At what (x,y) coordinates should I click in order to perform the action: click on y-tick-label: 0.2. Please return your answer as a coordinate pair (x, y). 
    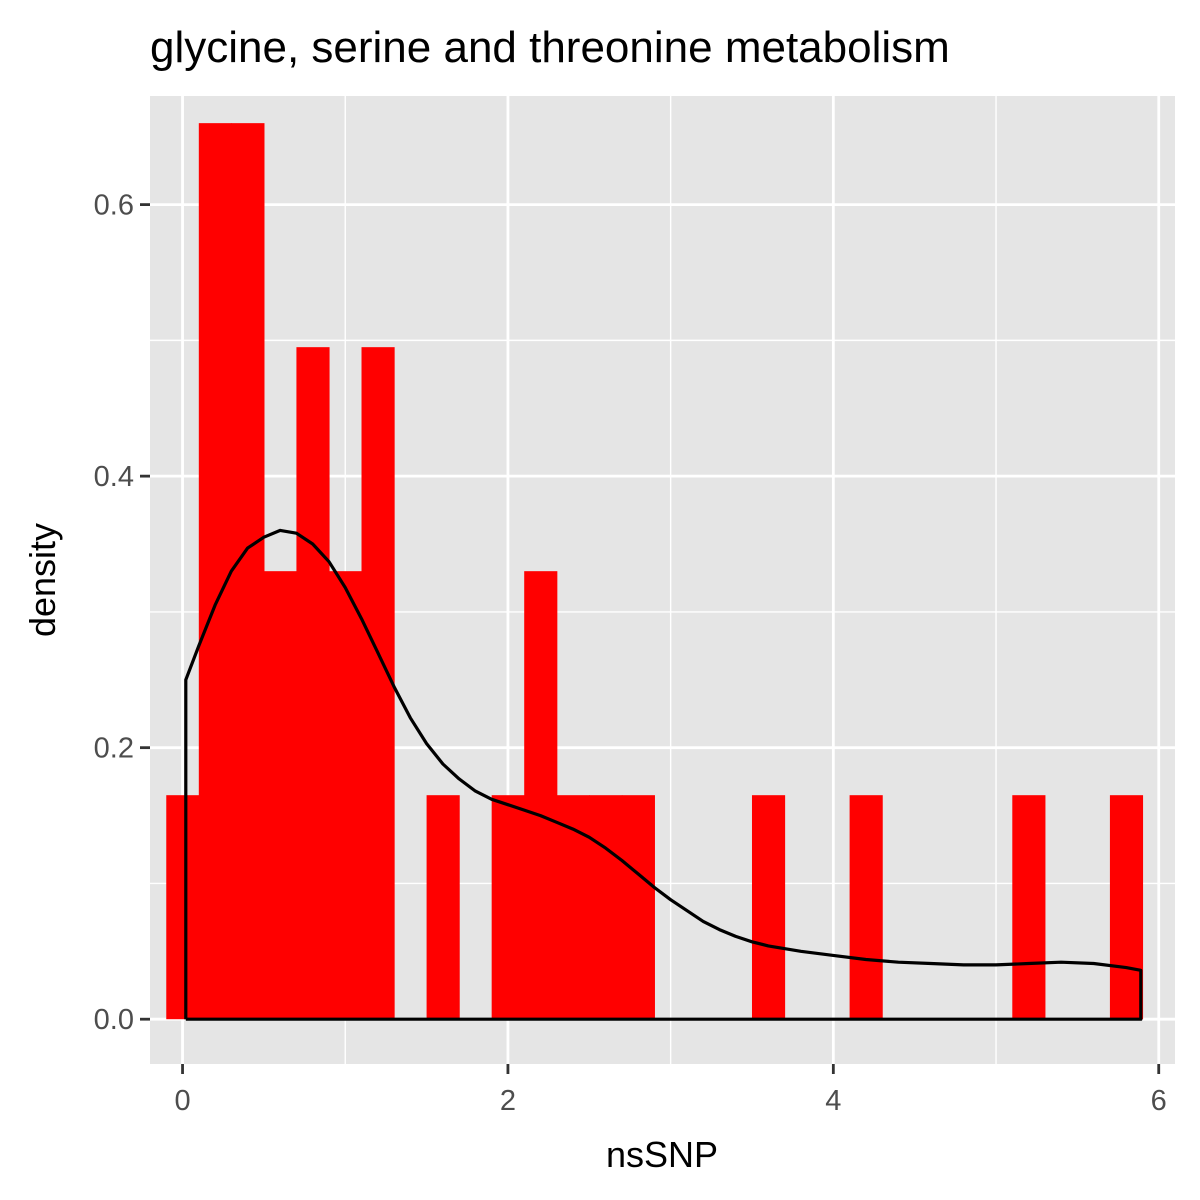
    Looking at the image, I should click on (114, 749).